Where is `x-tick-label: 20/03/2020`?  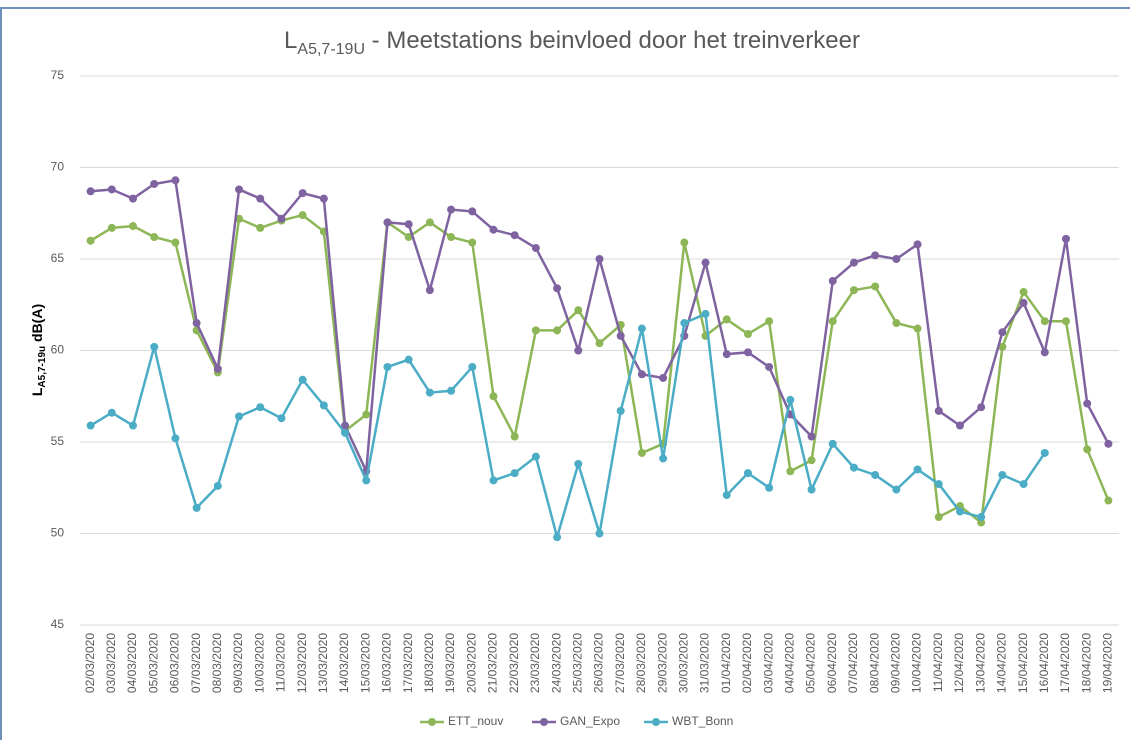 x-tick-label: 20/03/2020 is located at coordinates (471, 663).